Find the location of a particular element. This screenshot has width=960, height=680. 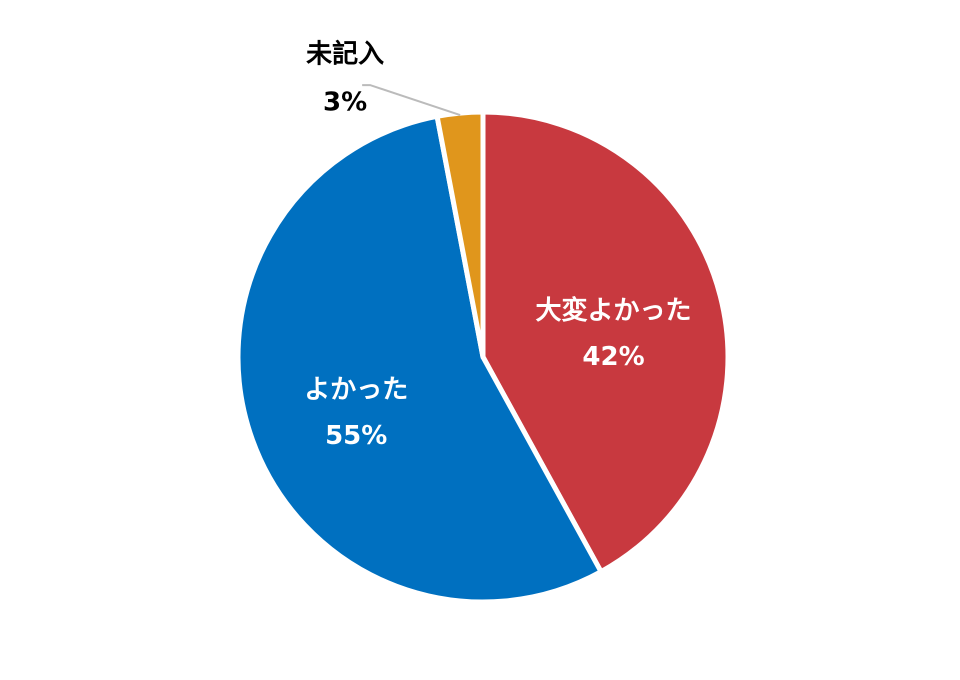

category-label: 未記入 is located at coordinates (345, 54).